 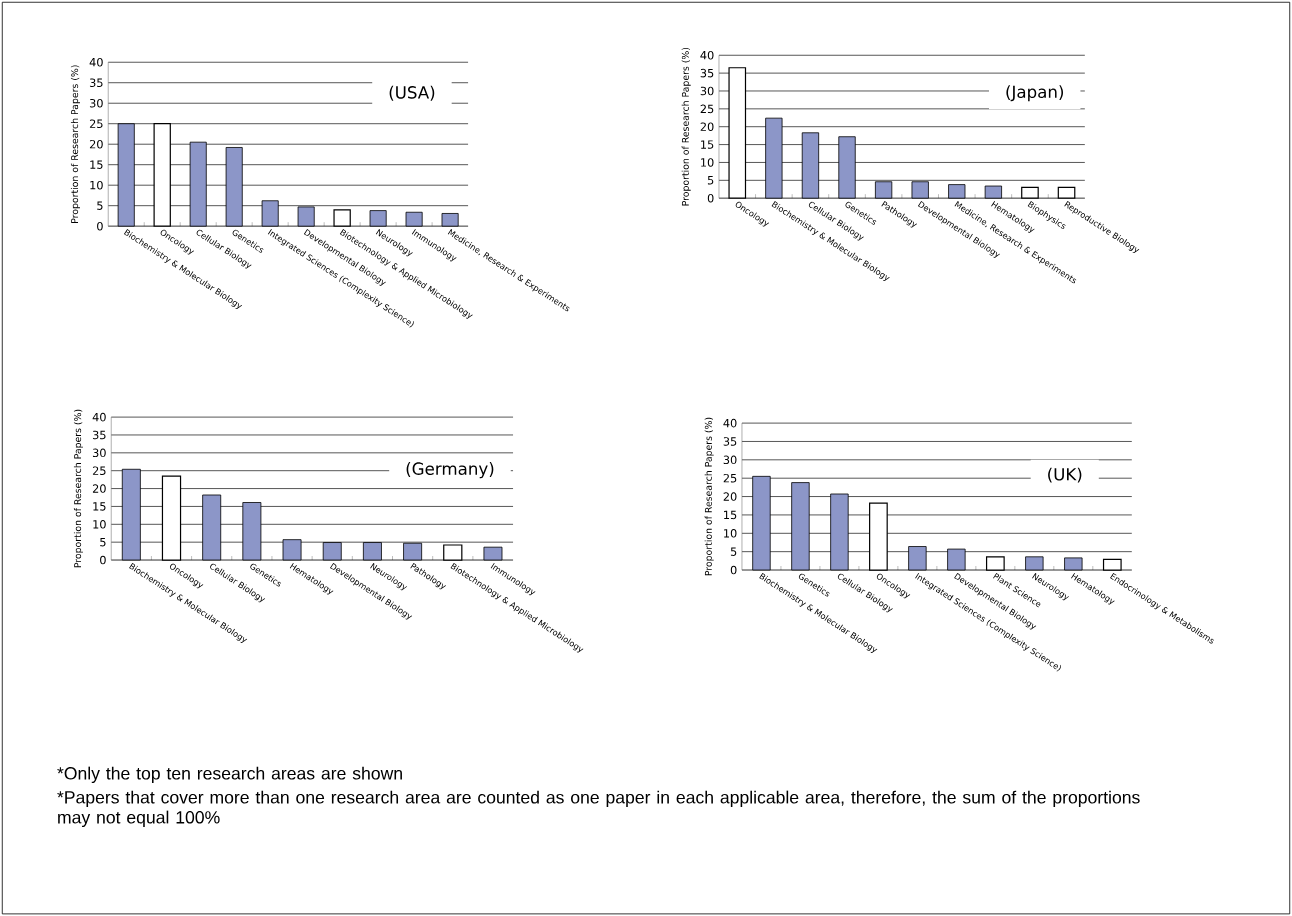 I want to click on text: *Only the top ten research areas are shown, so click(x=229, y=774).